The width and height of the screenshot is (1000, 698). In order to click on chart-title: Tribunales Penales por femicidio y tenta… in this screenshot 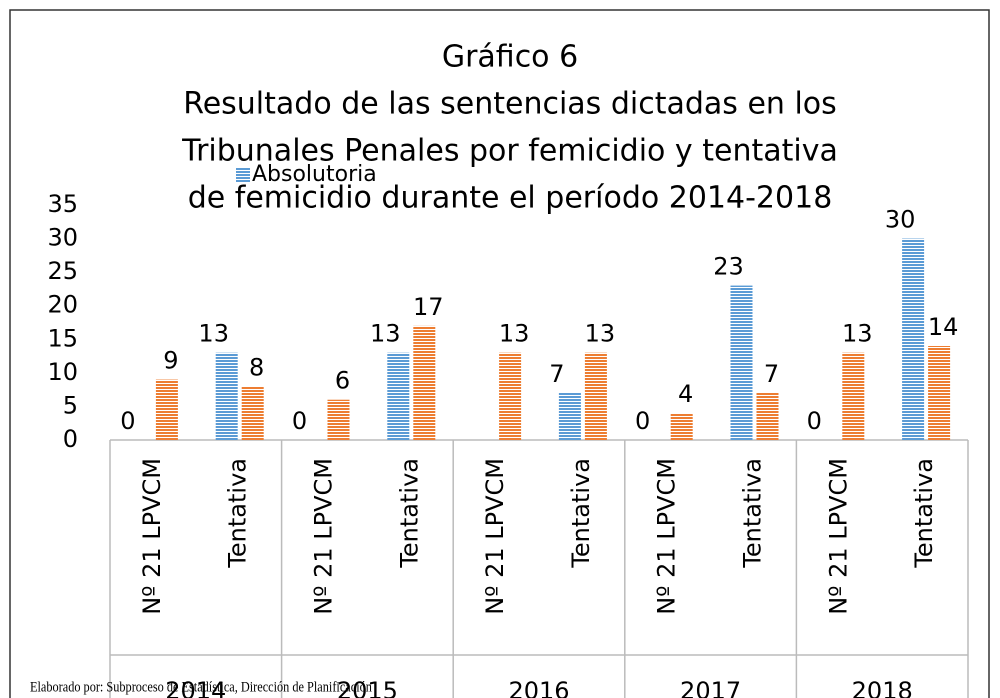, I will do `click(509, 151)`.